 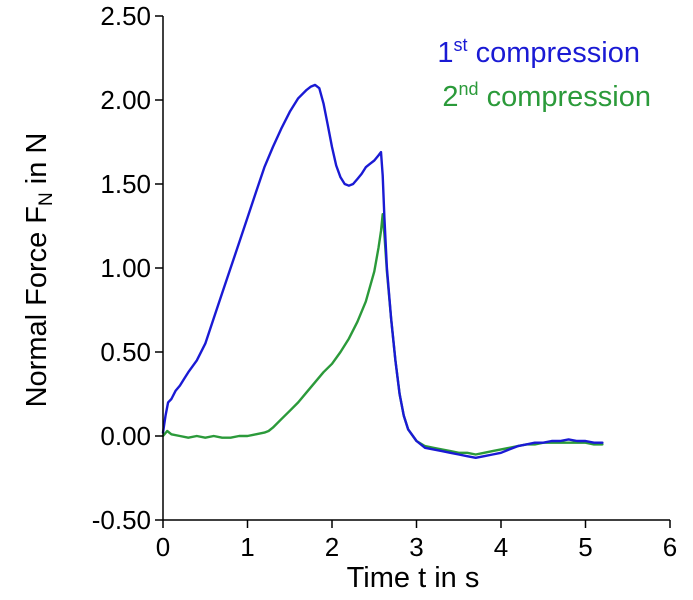 I want to click on x-tick-label: 4, so click(x=501, y=547).